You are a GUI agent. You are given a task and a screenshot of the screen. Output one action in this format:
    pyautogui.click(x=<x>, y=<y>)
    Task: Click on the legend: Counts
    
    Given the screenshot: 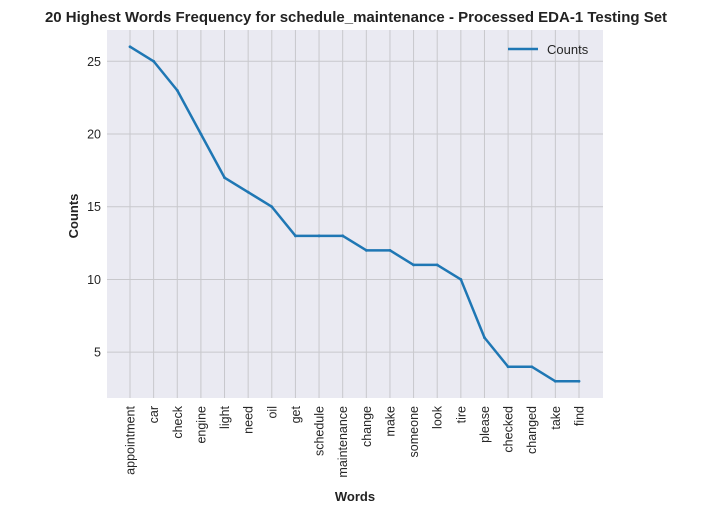 What is the action you would take?
    pyautogui.click(x=548, y=49)
    